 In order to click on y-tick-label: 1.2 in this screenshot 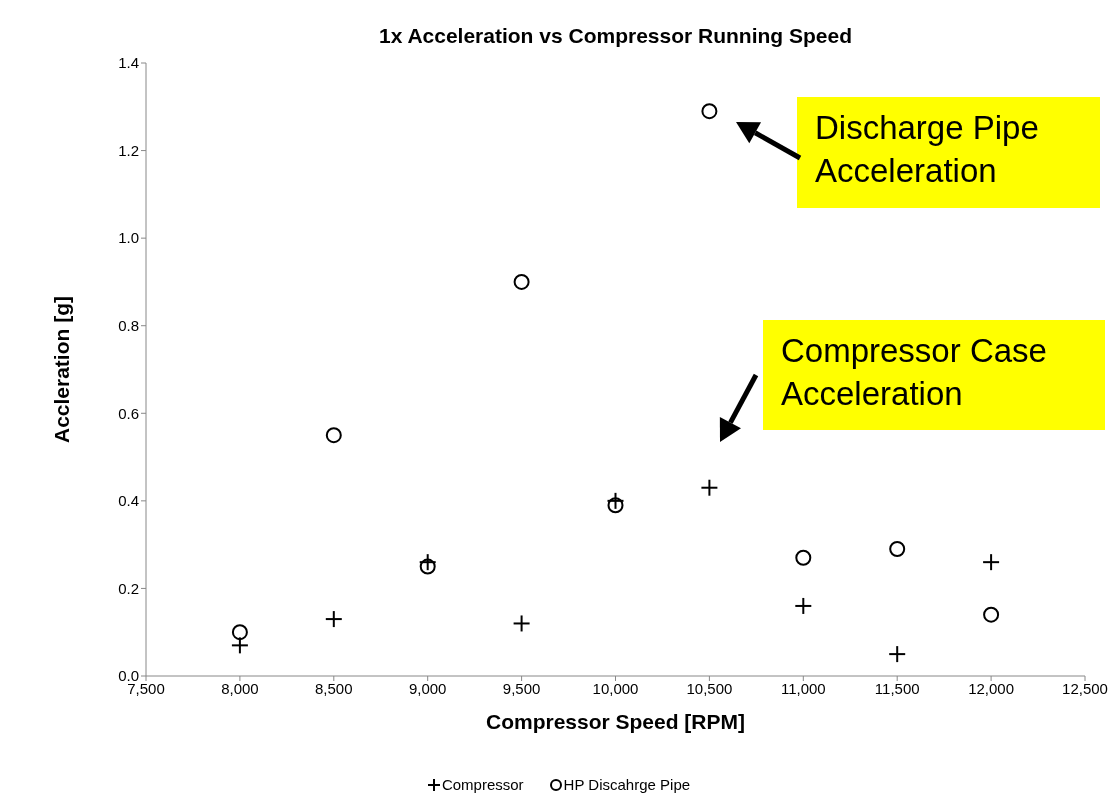, I will do `click(128, 150)`.